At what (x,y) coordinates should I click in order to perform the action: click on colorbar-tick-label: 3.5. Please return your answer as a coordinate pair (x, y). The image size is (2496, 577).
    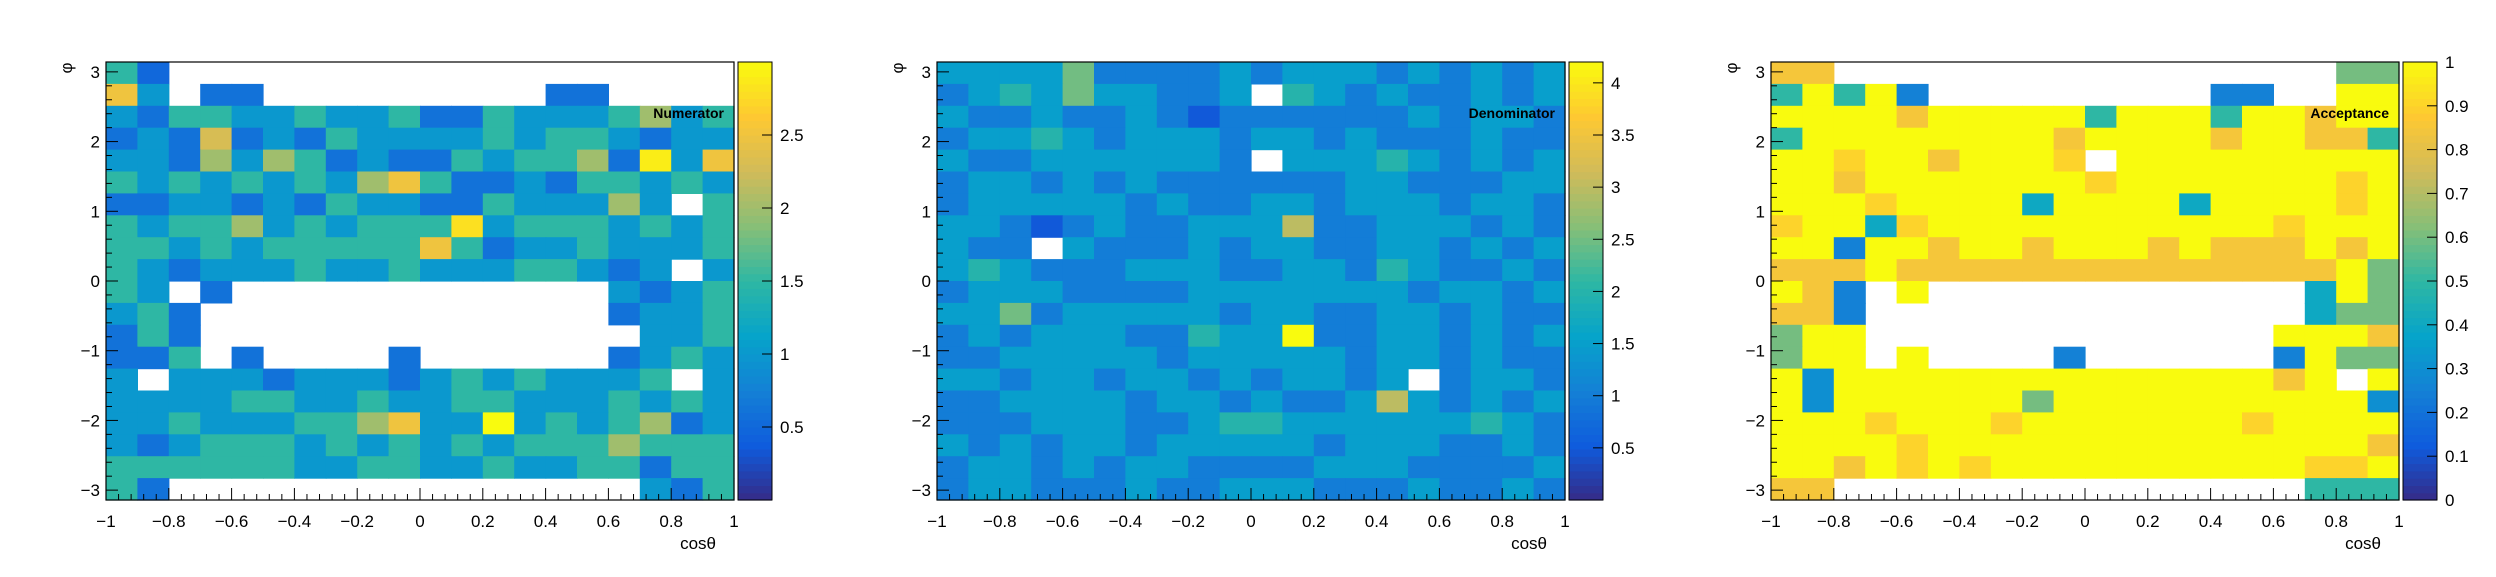
    Looking at the image, I should click on (1623, 135).